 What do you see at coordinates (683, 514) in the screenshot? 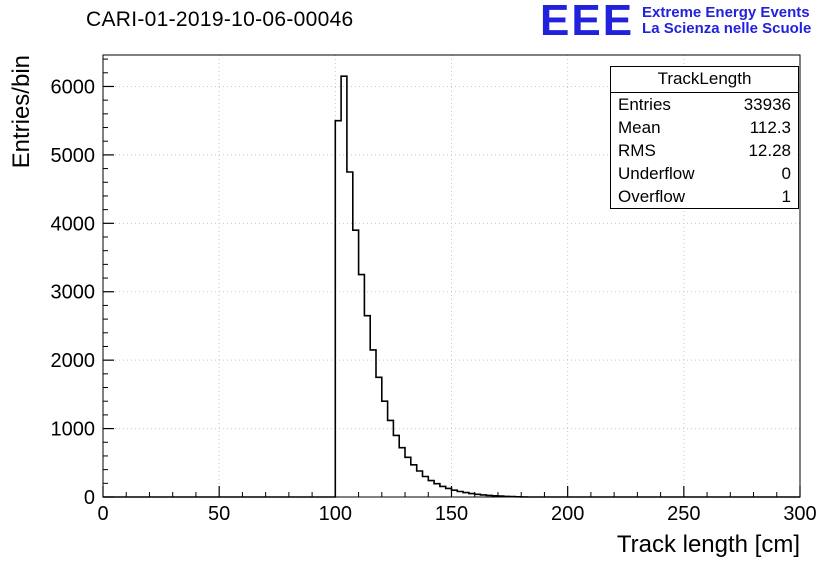
I see `svg-text: 250` at bounding box center [683, 514].